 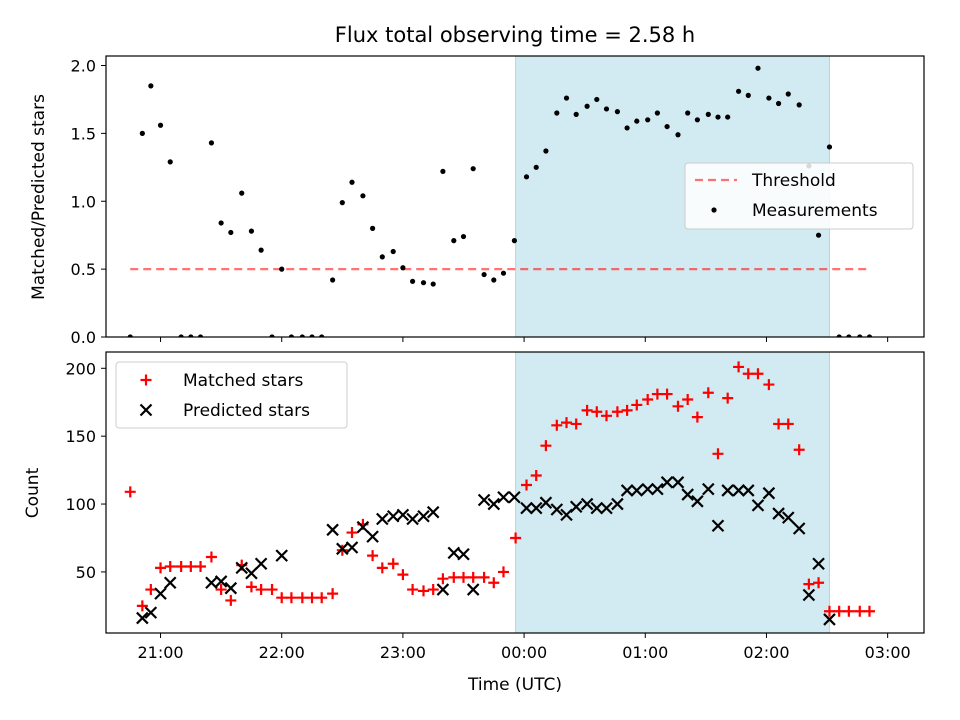 What do you see at coordinates (80, 504) in the screenshot?
I see `bottom-y-tick-label: 100` at bounding box center [80, 504].